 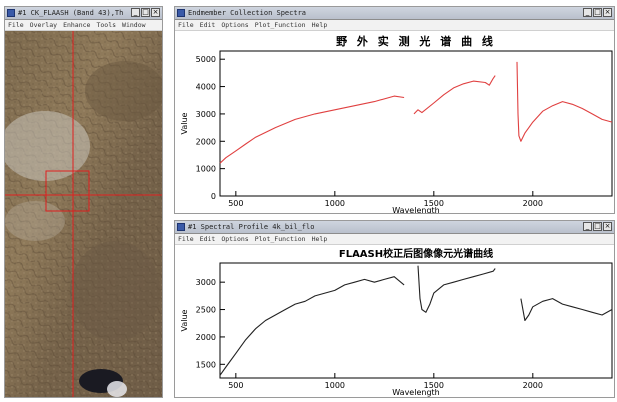 I want to click on image-window-titlebar: #1 CK_FLAASH (Band 43),Th _ □ ×, so click(x=83, y=13).